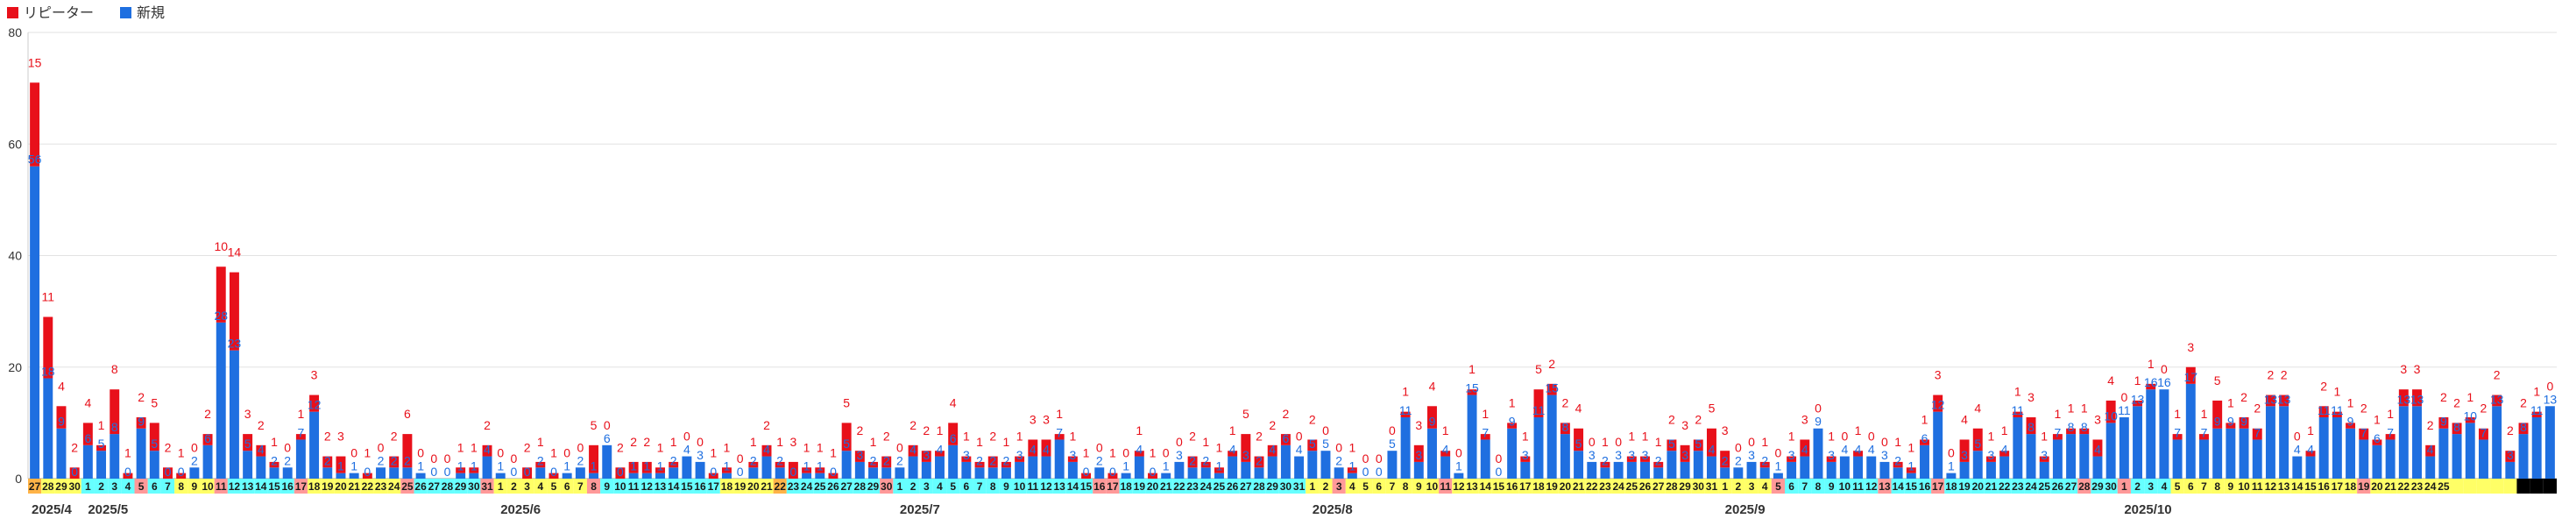 This screenshot has height=526, width=2576. What do you see at coordinates (940, 450) in the screenshot?
I see `data-label-new: 4` at bounding box center [940, 450].